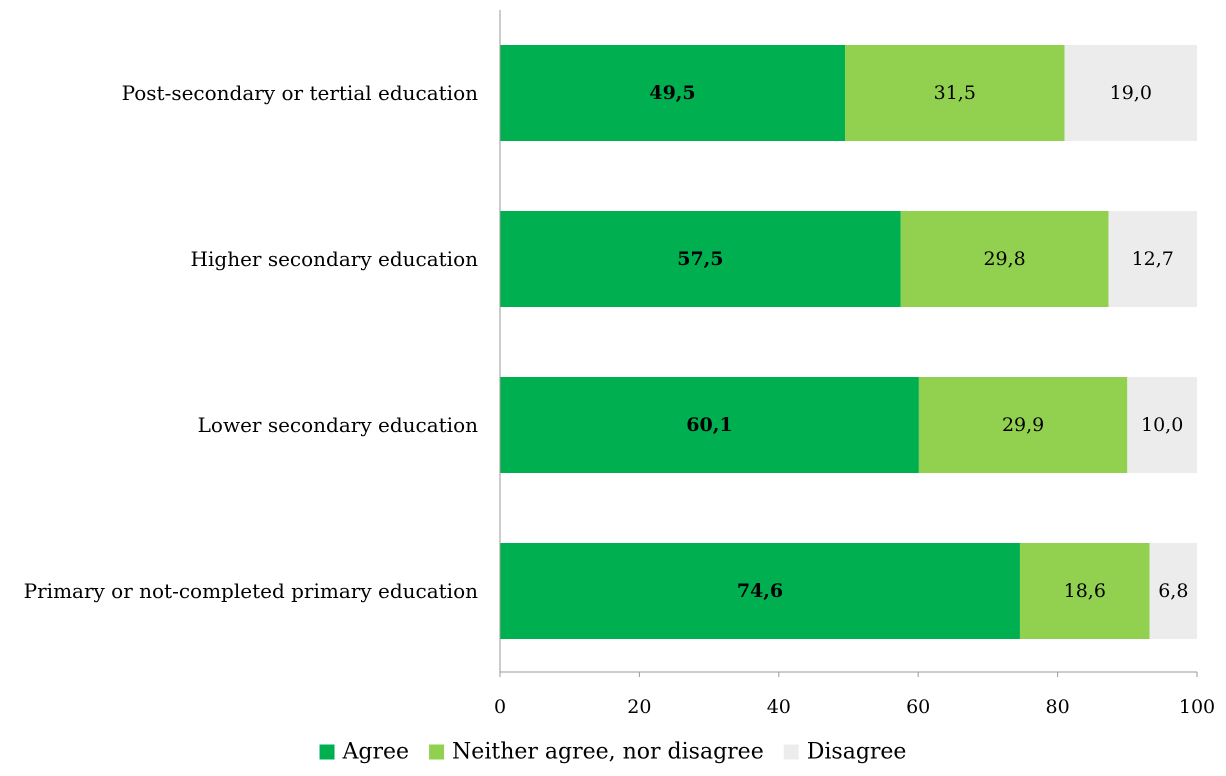 This screenshot has width=1226, height=776. I want to click on legend-label-disagree: Disagree, so click(857, 752).